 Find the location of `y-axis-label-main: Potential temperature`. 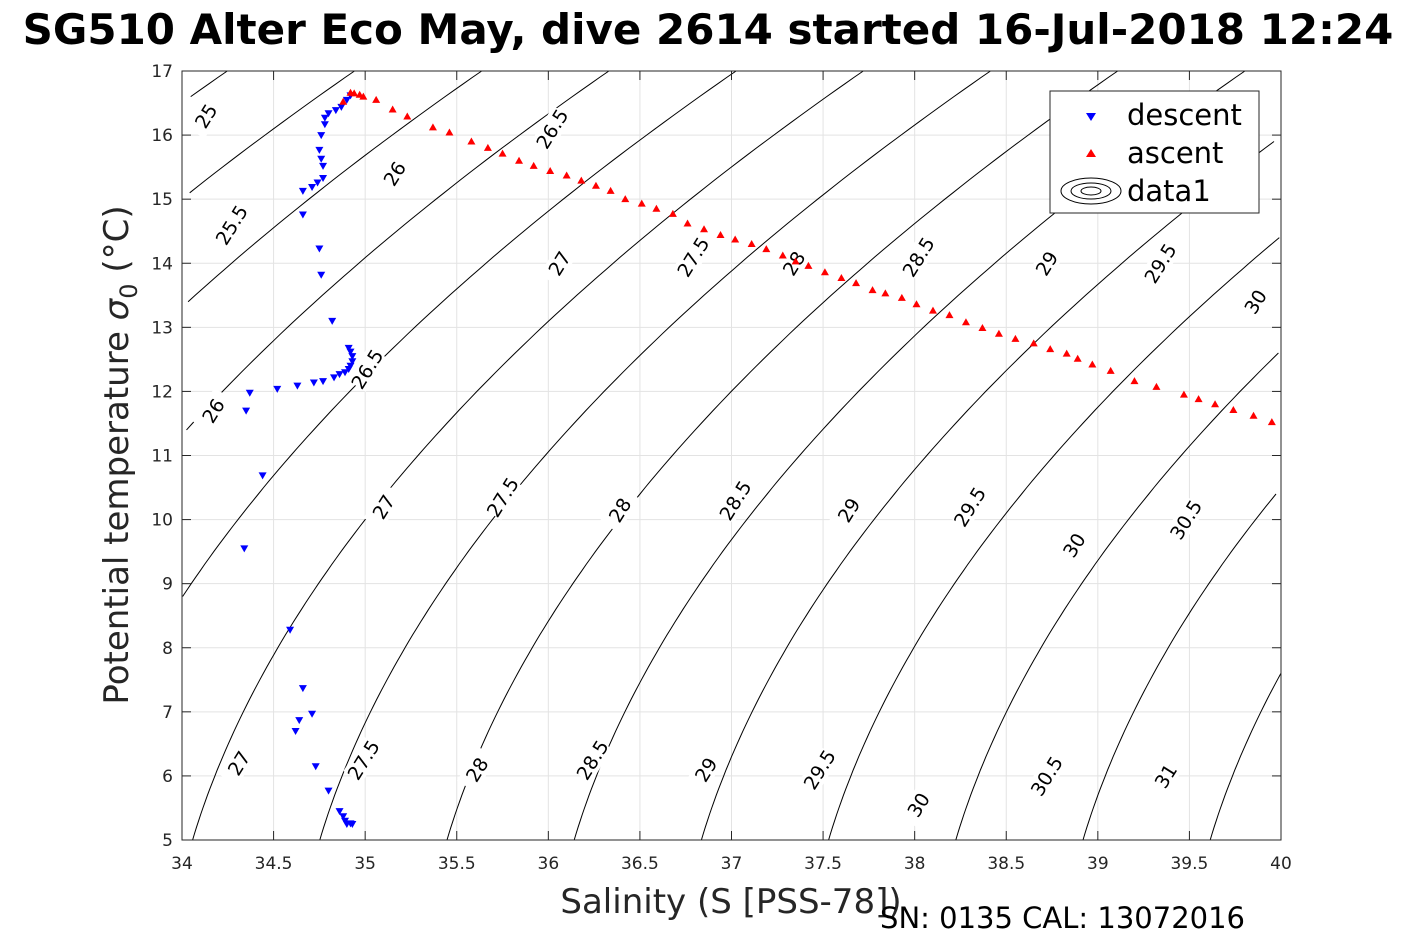

y-axis-label-main: Potential temperature is located at coordinates (117, 512).